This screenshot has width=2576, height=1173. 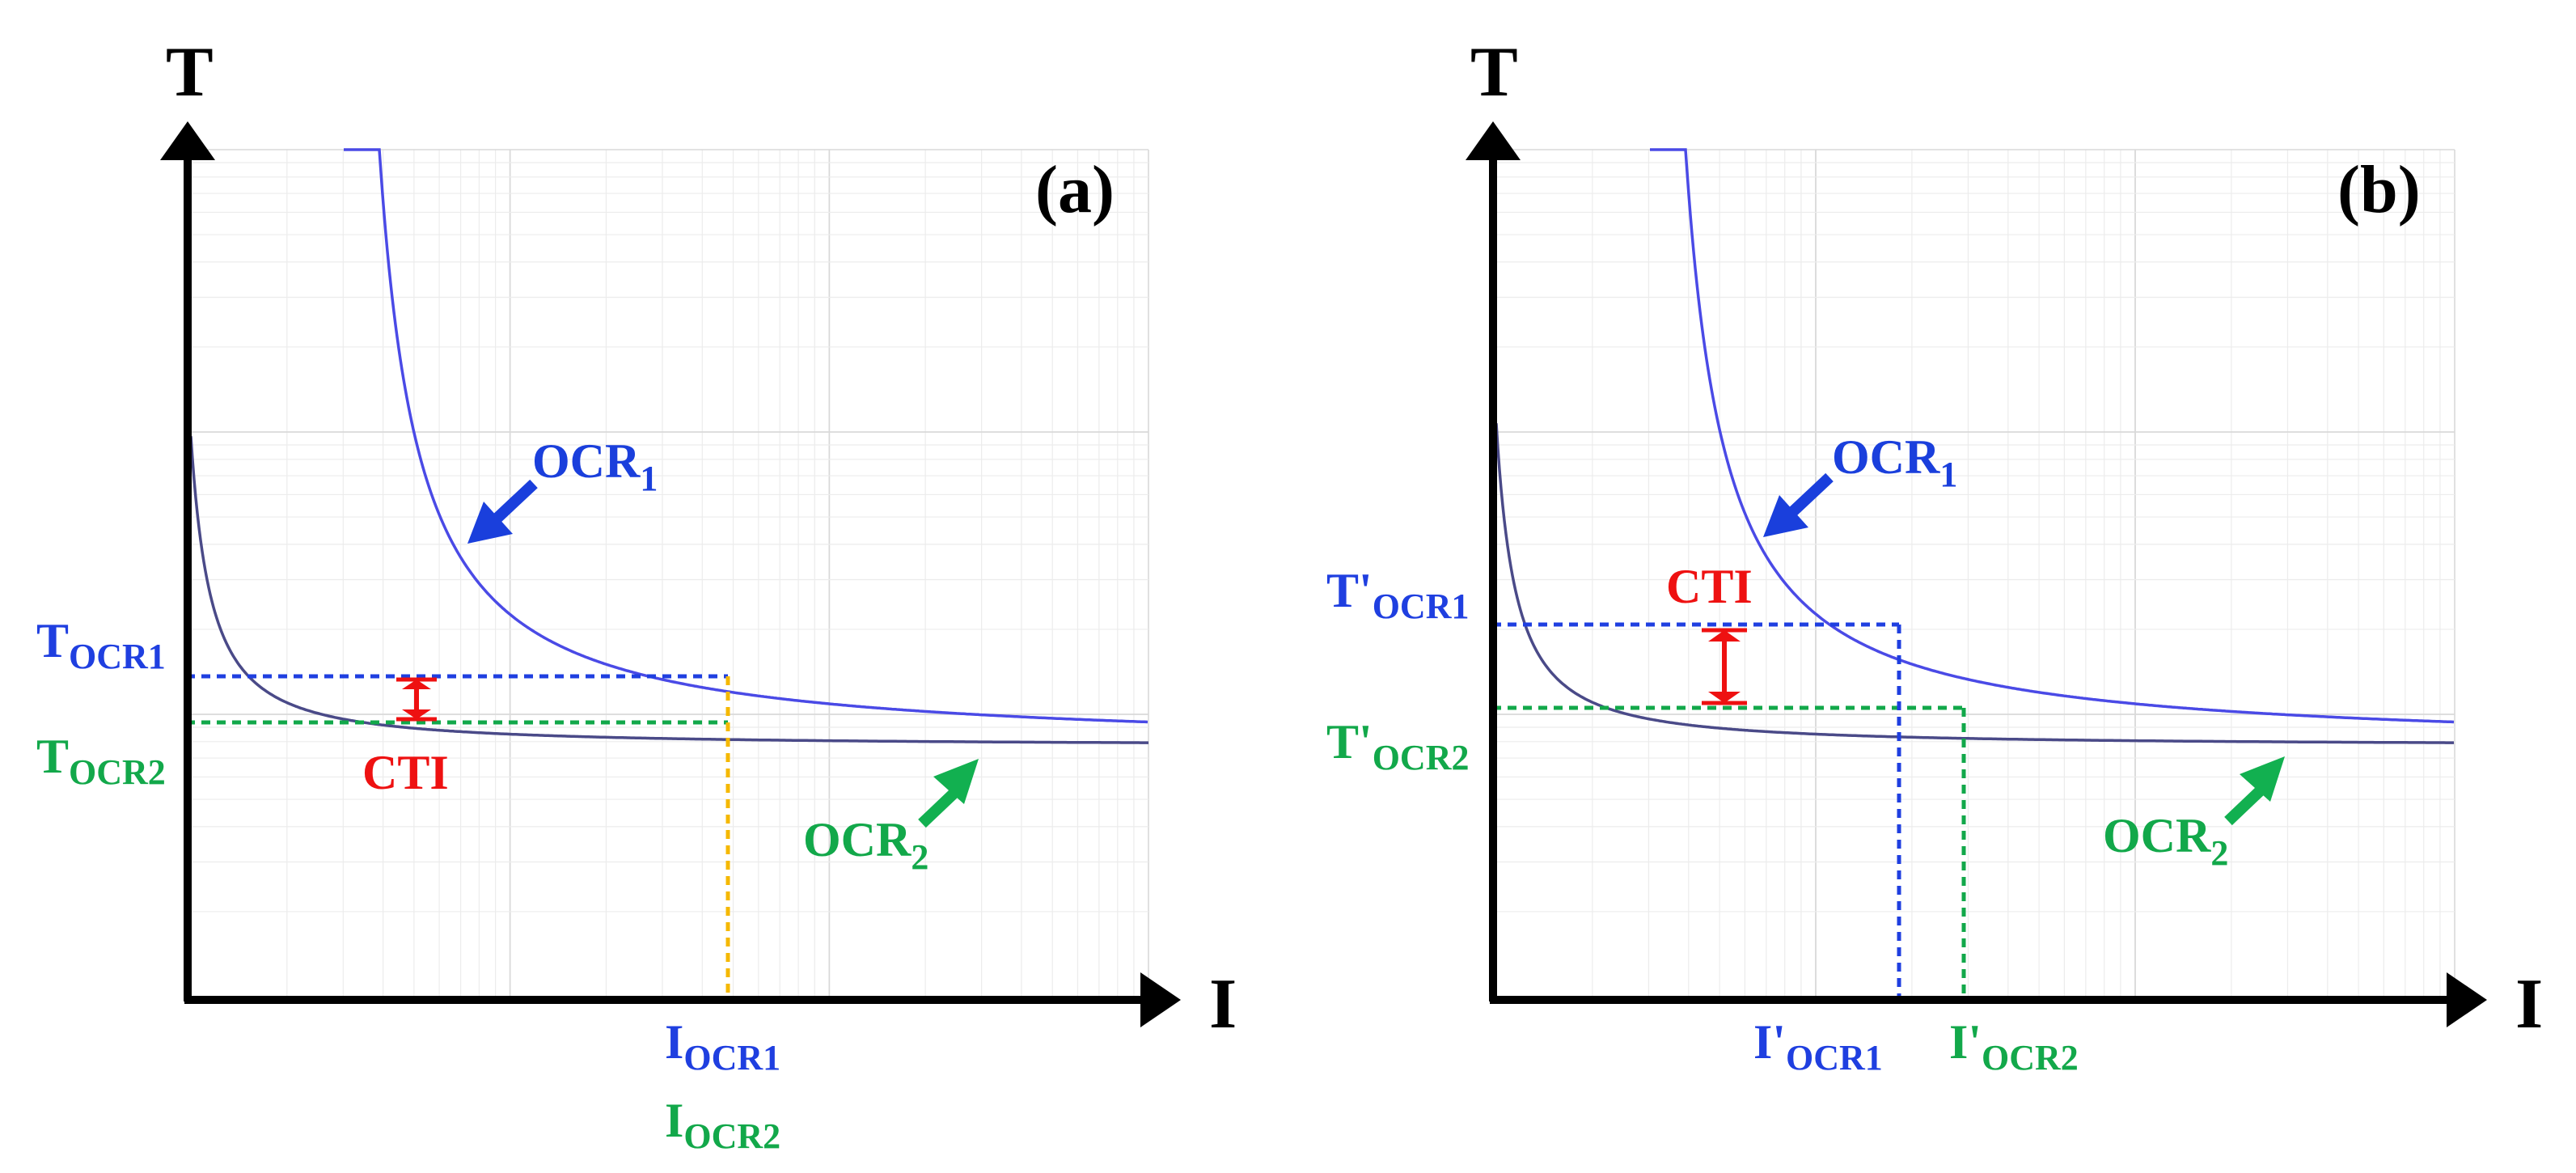 What do you see at coordinates (1398, 595) in the screenshot?
I see `panel-b-t-ocr1-label: T'OCR1` at bounding box center [1398, 595].